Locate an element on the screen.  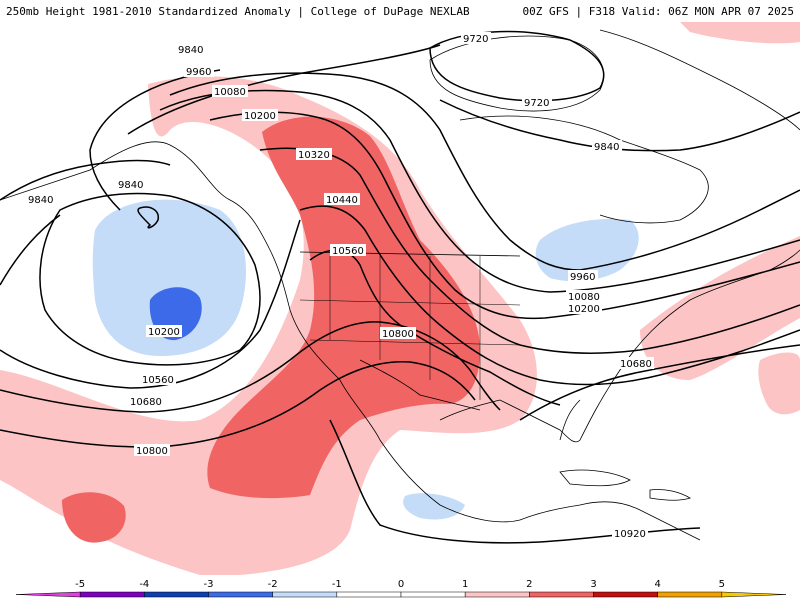
contour-9840-low is located at coordinates (148, 217).